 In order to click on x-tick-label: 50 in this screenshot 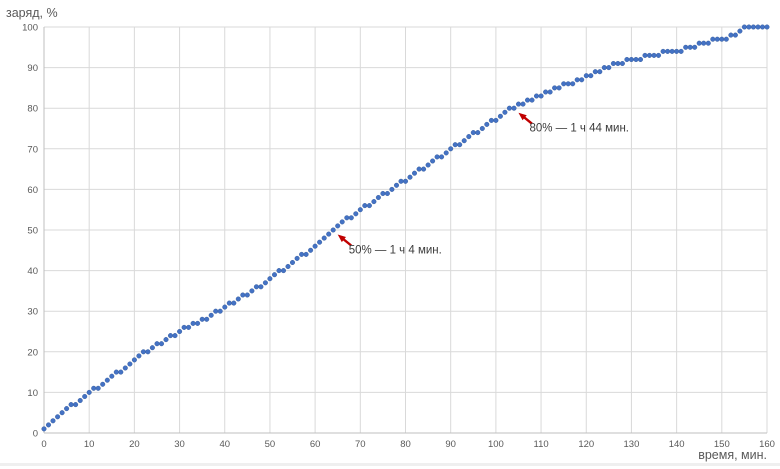, I will do `click(270, 444)`.